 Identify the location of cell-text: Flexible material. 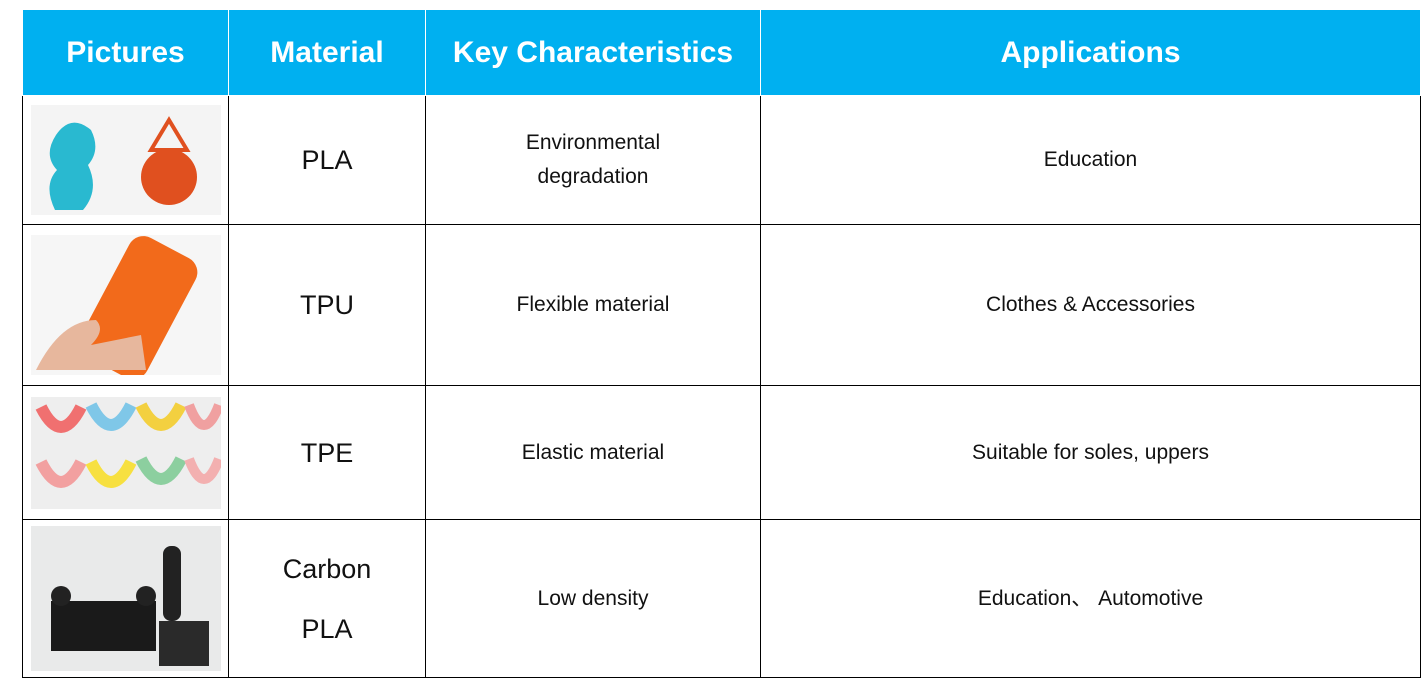
(593, 304).